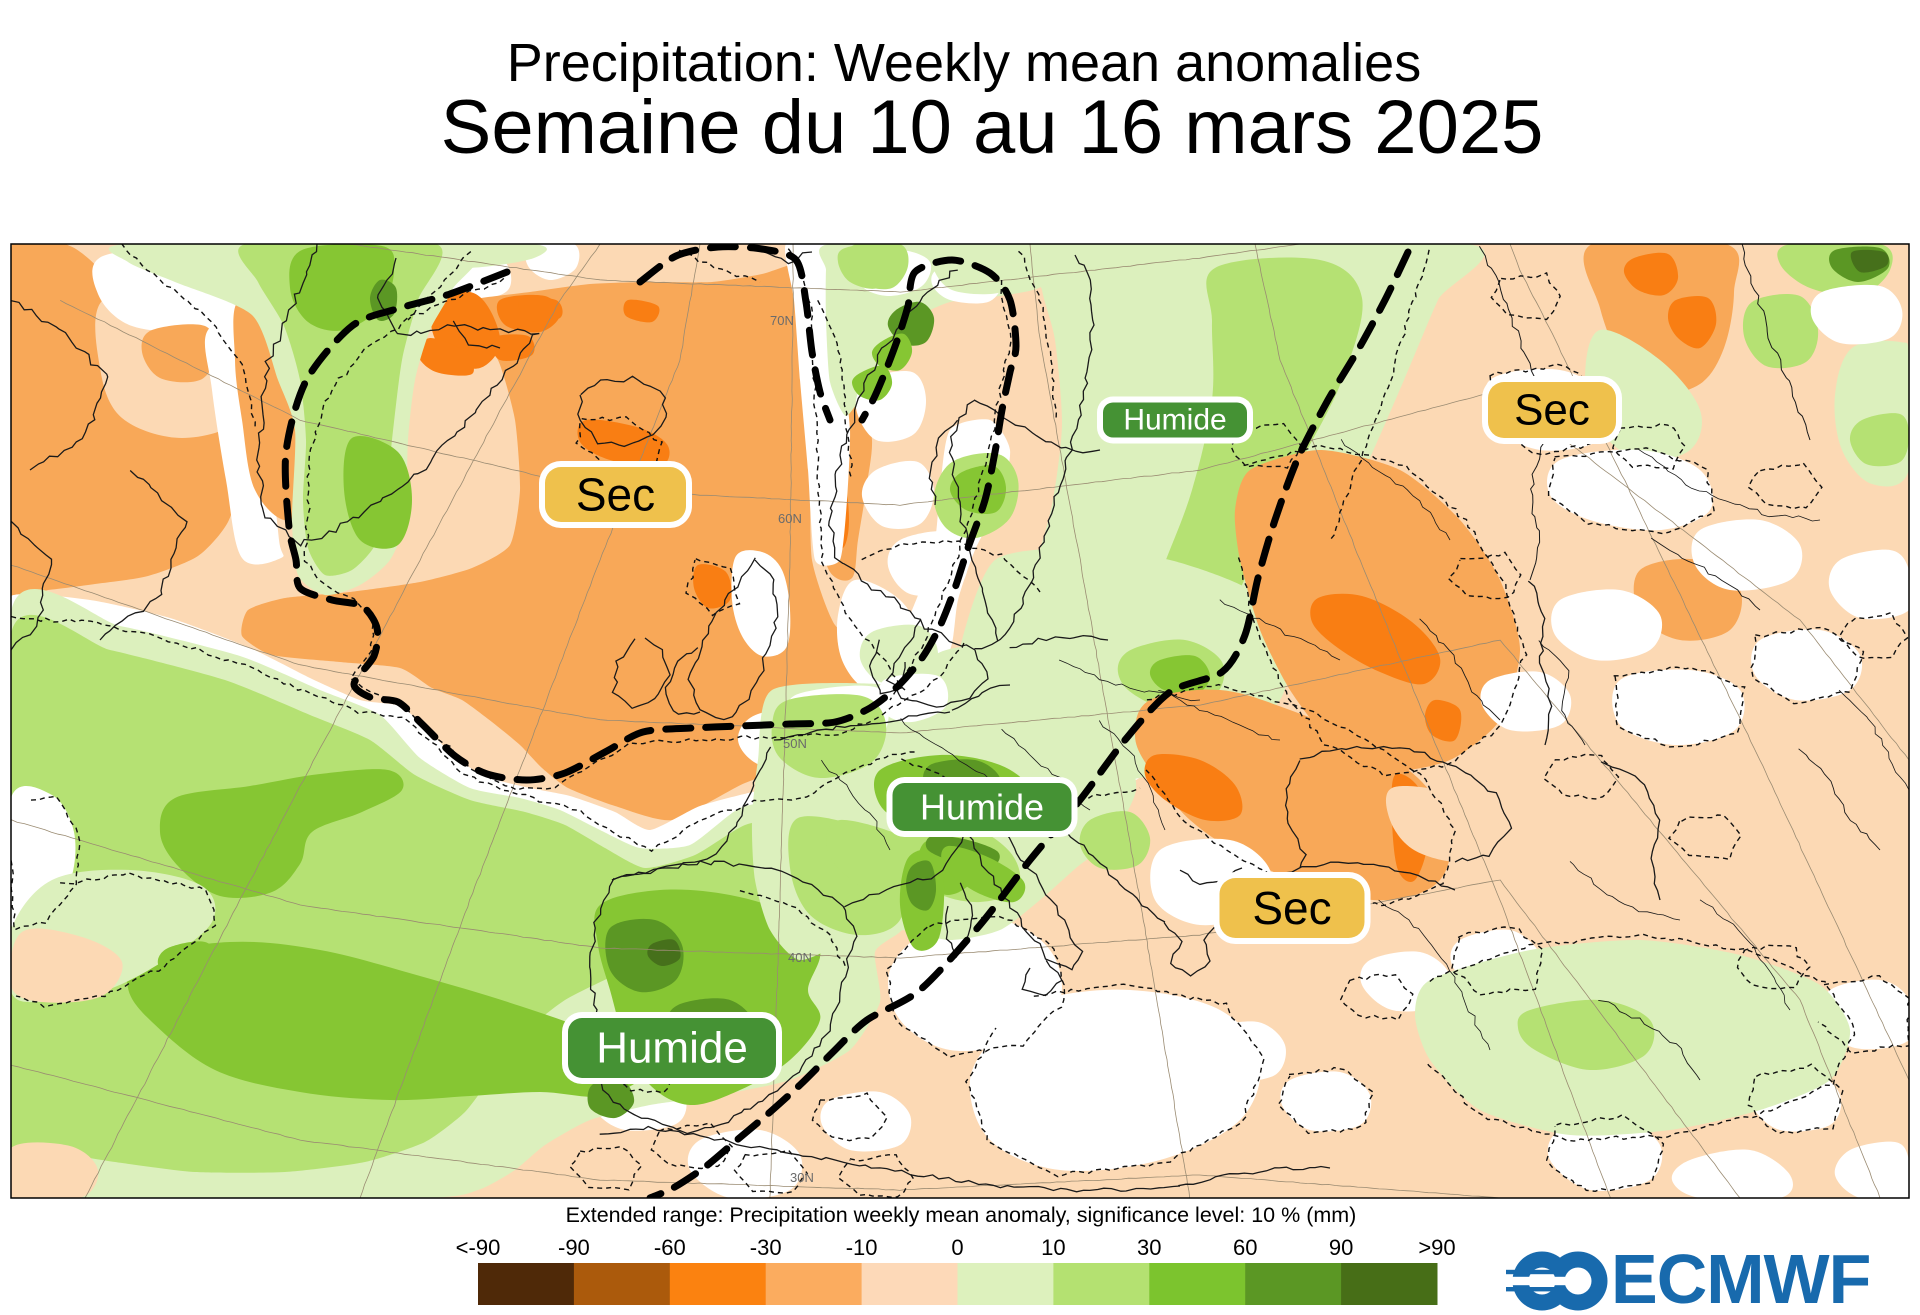 The width and height of the screenshot is (1920, 1315). What do you see at coordinates (862, 1247) in the screenshot?
I see `svg-text: -10` at bounding box center [862, 1247].